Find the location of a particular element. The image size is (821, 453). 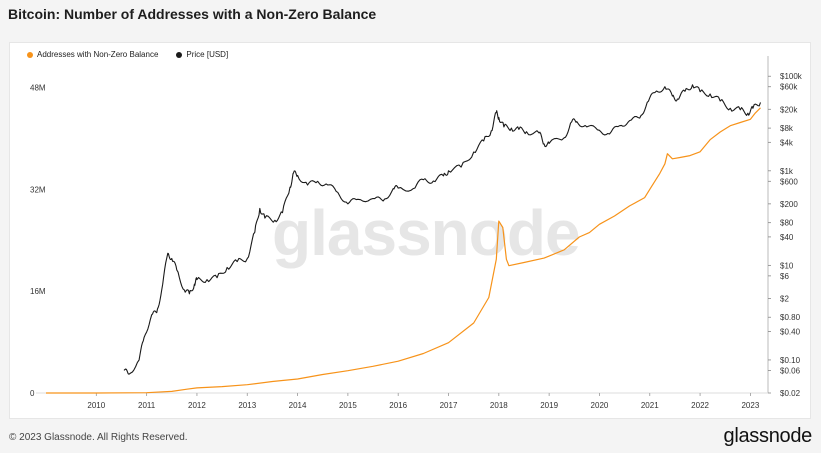

y-right-tick-label: $40 is located at coordinates (787, 237).